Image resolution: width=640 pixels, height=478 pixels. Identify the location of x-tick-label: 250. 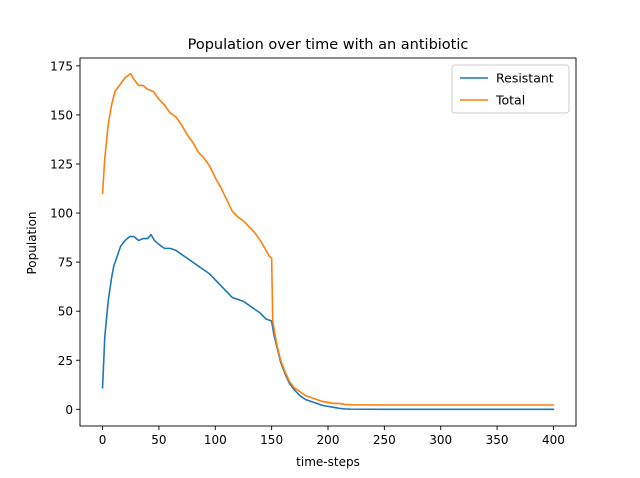
(384, 440).